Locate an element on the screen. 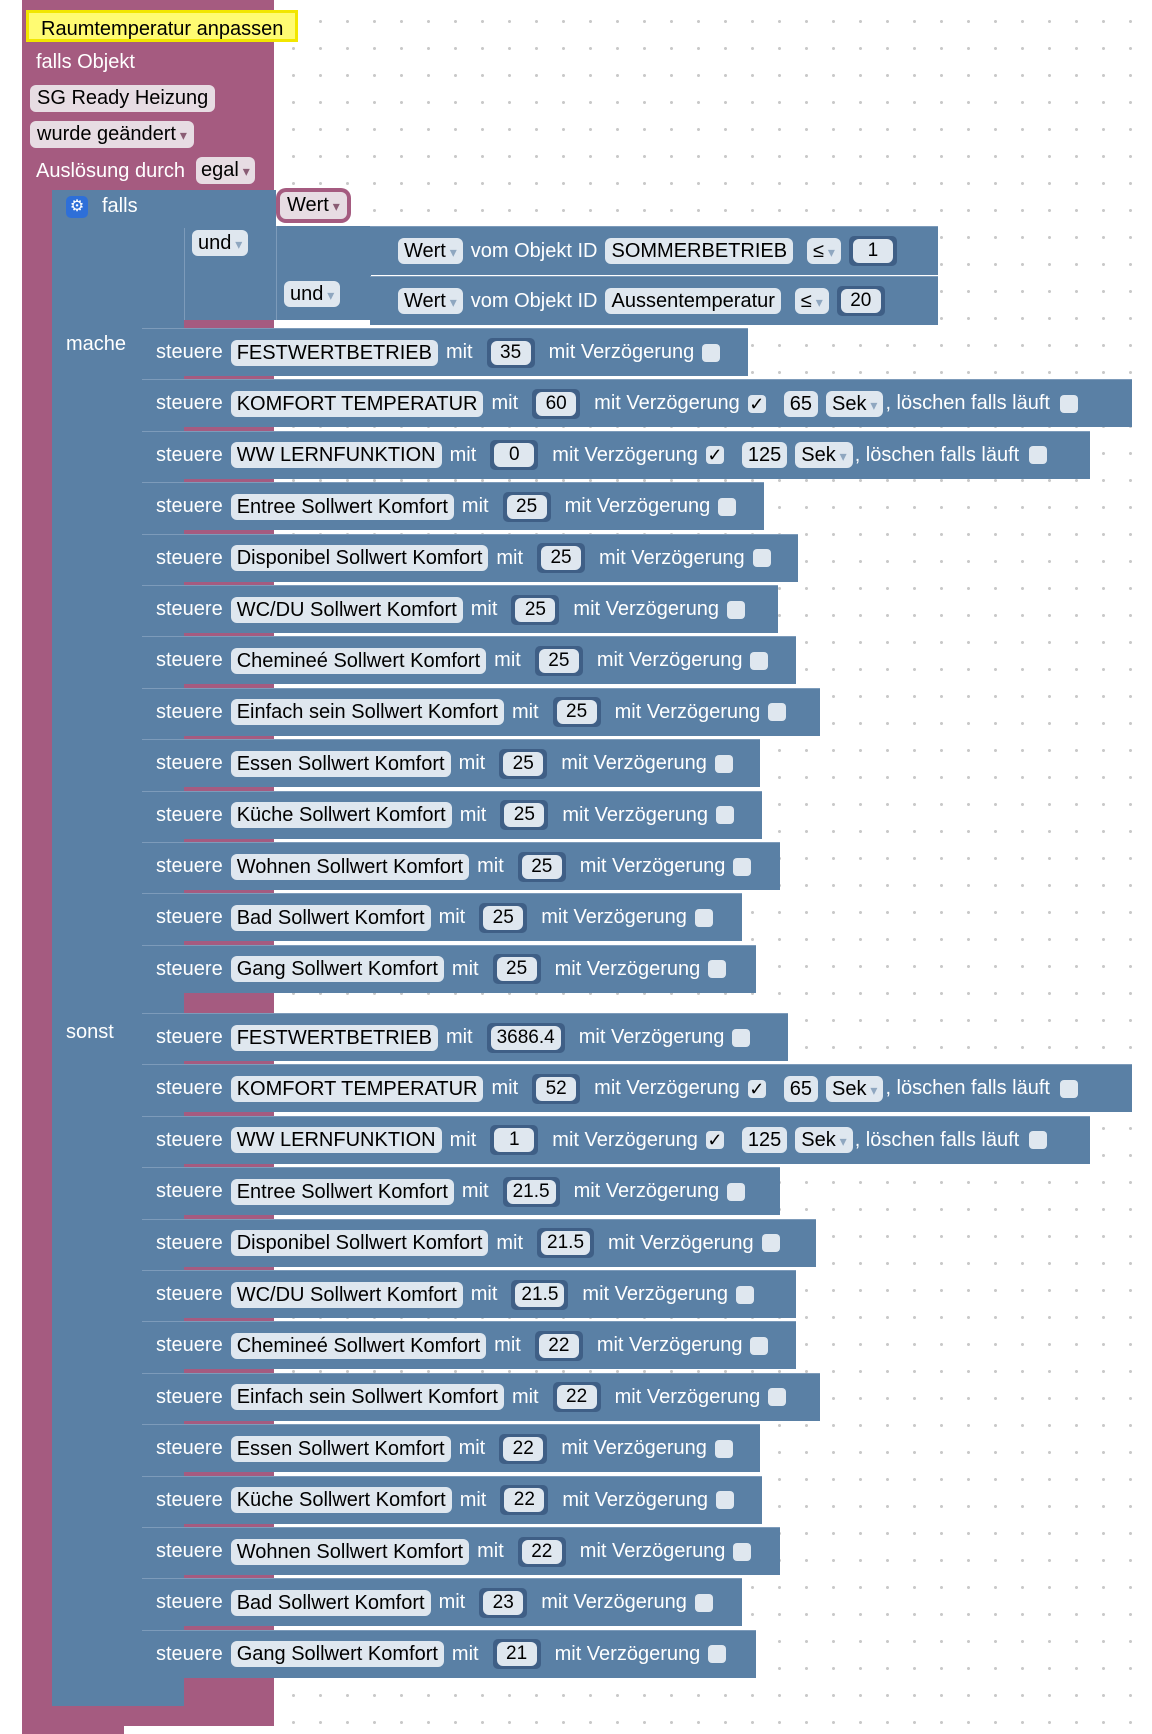  target-object-field: Gang Sollwert Komfort is located at coordinates (337, 1654).